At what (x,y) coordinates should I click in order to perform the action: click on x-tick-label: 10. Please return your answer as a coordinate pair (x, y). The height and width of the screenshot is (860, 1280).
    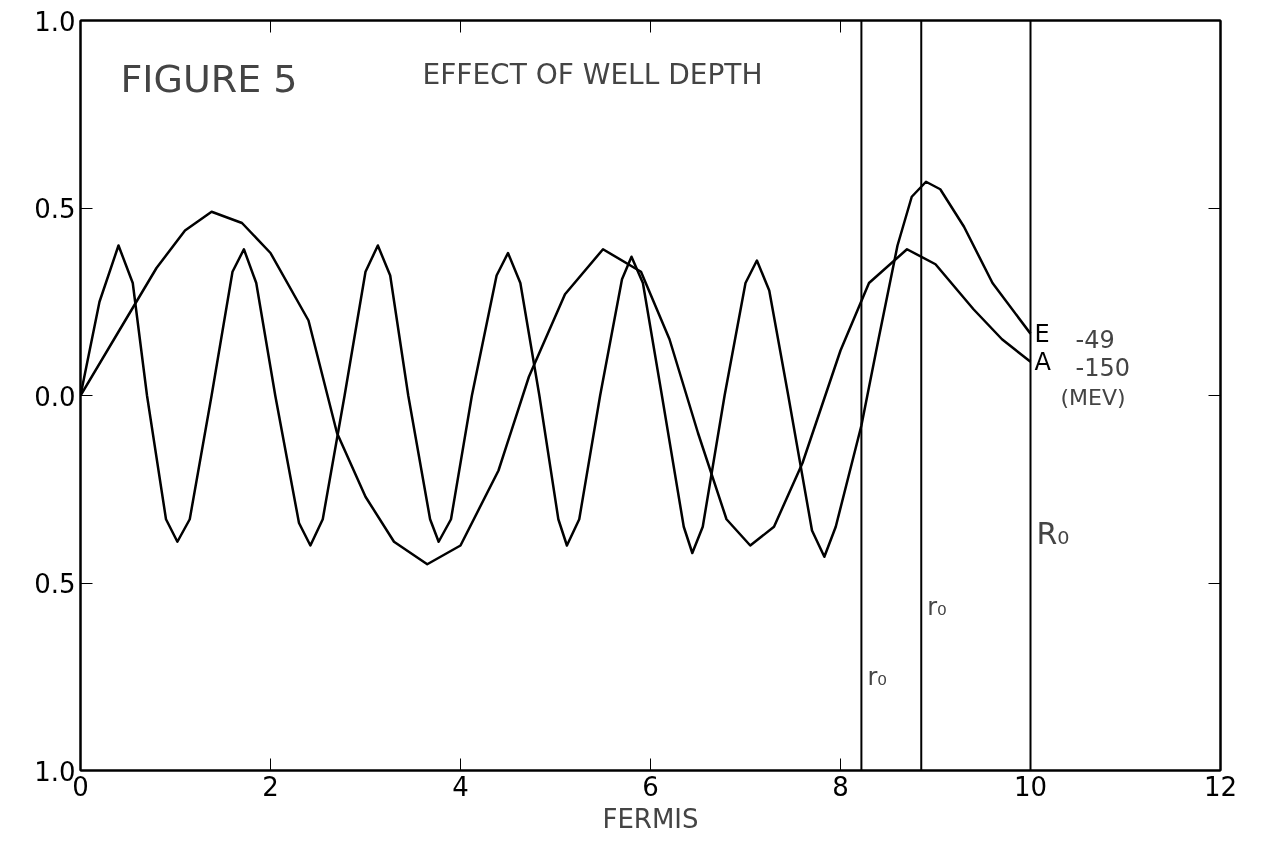
    Looking at the image, I should click on (1030, 786).